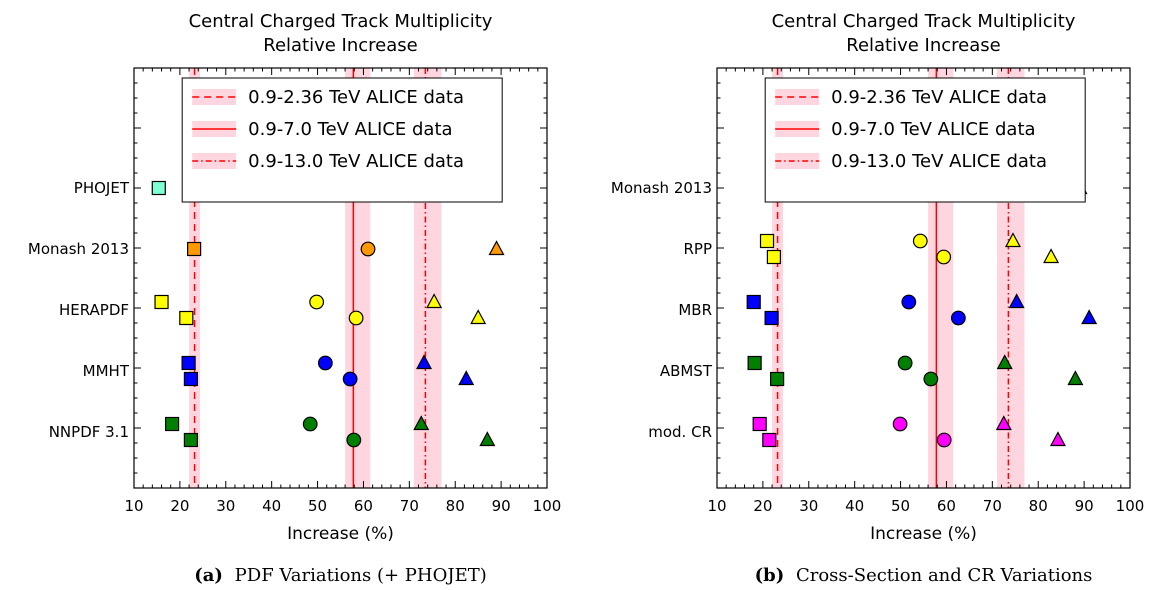 This screenshot has width=1153, height=590. Describe the element at coordinates (944, 575) in the screenshot. I see `caption-text: Cross-Section and CR Variations` at that location.